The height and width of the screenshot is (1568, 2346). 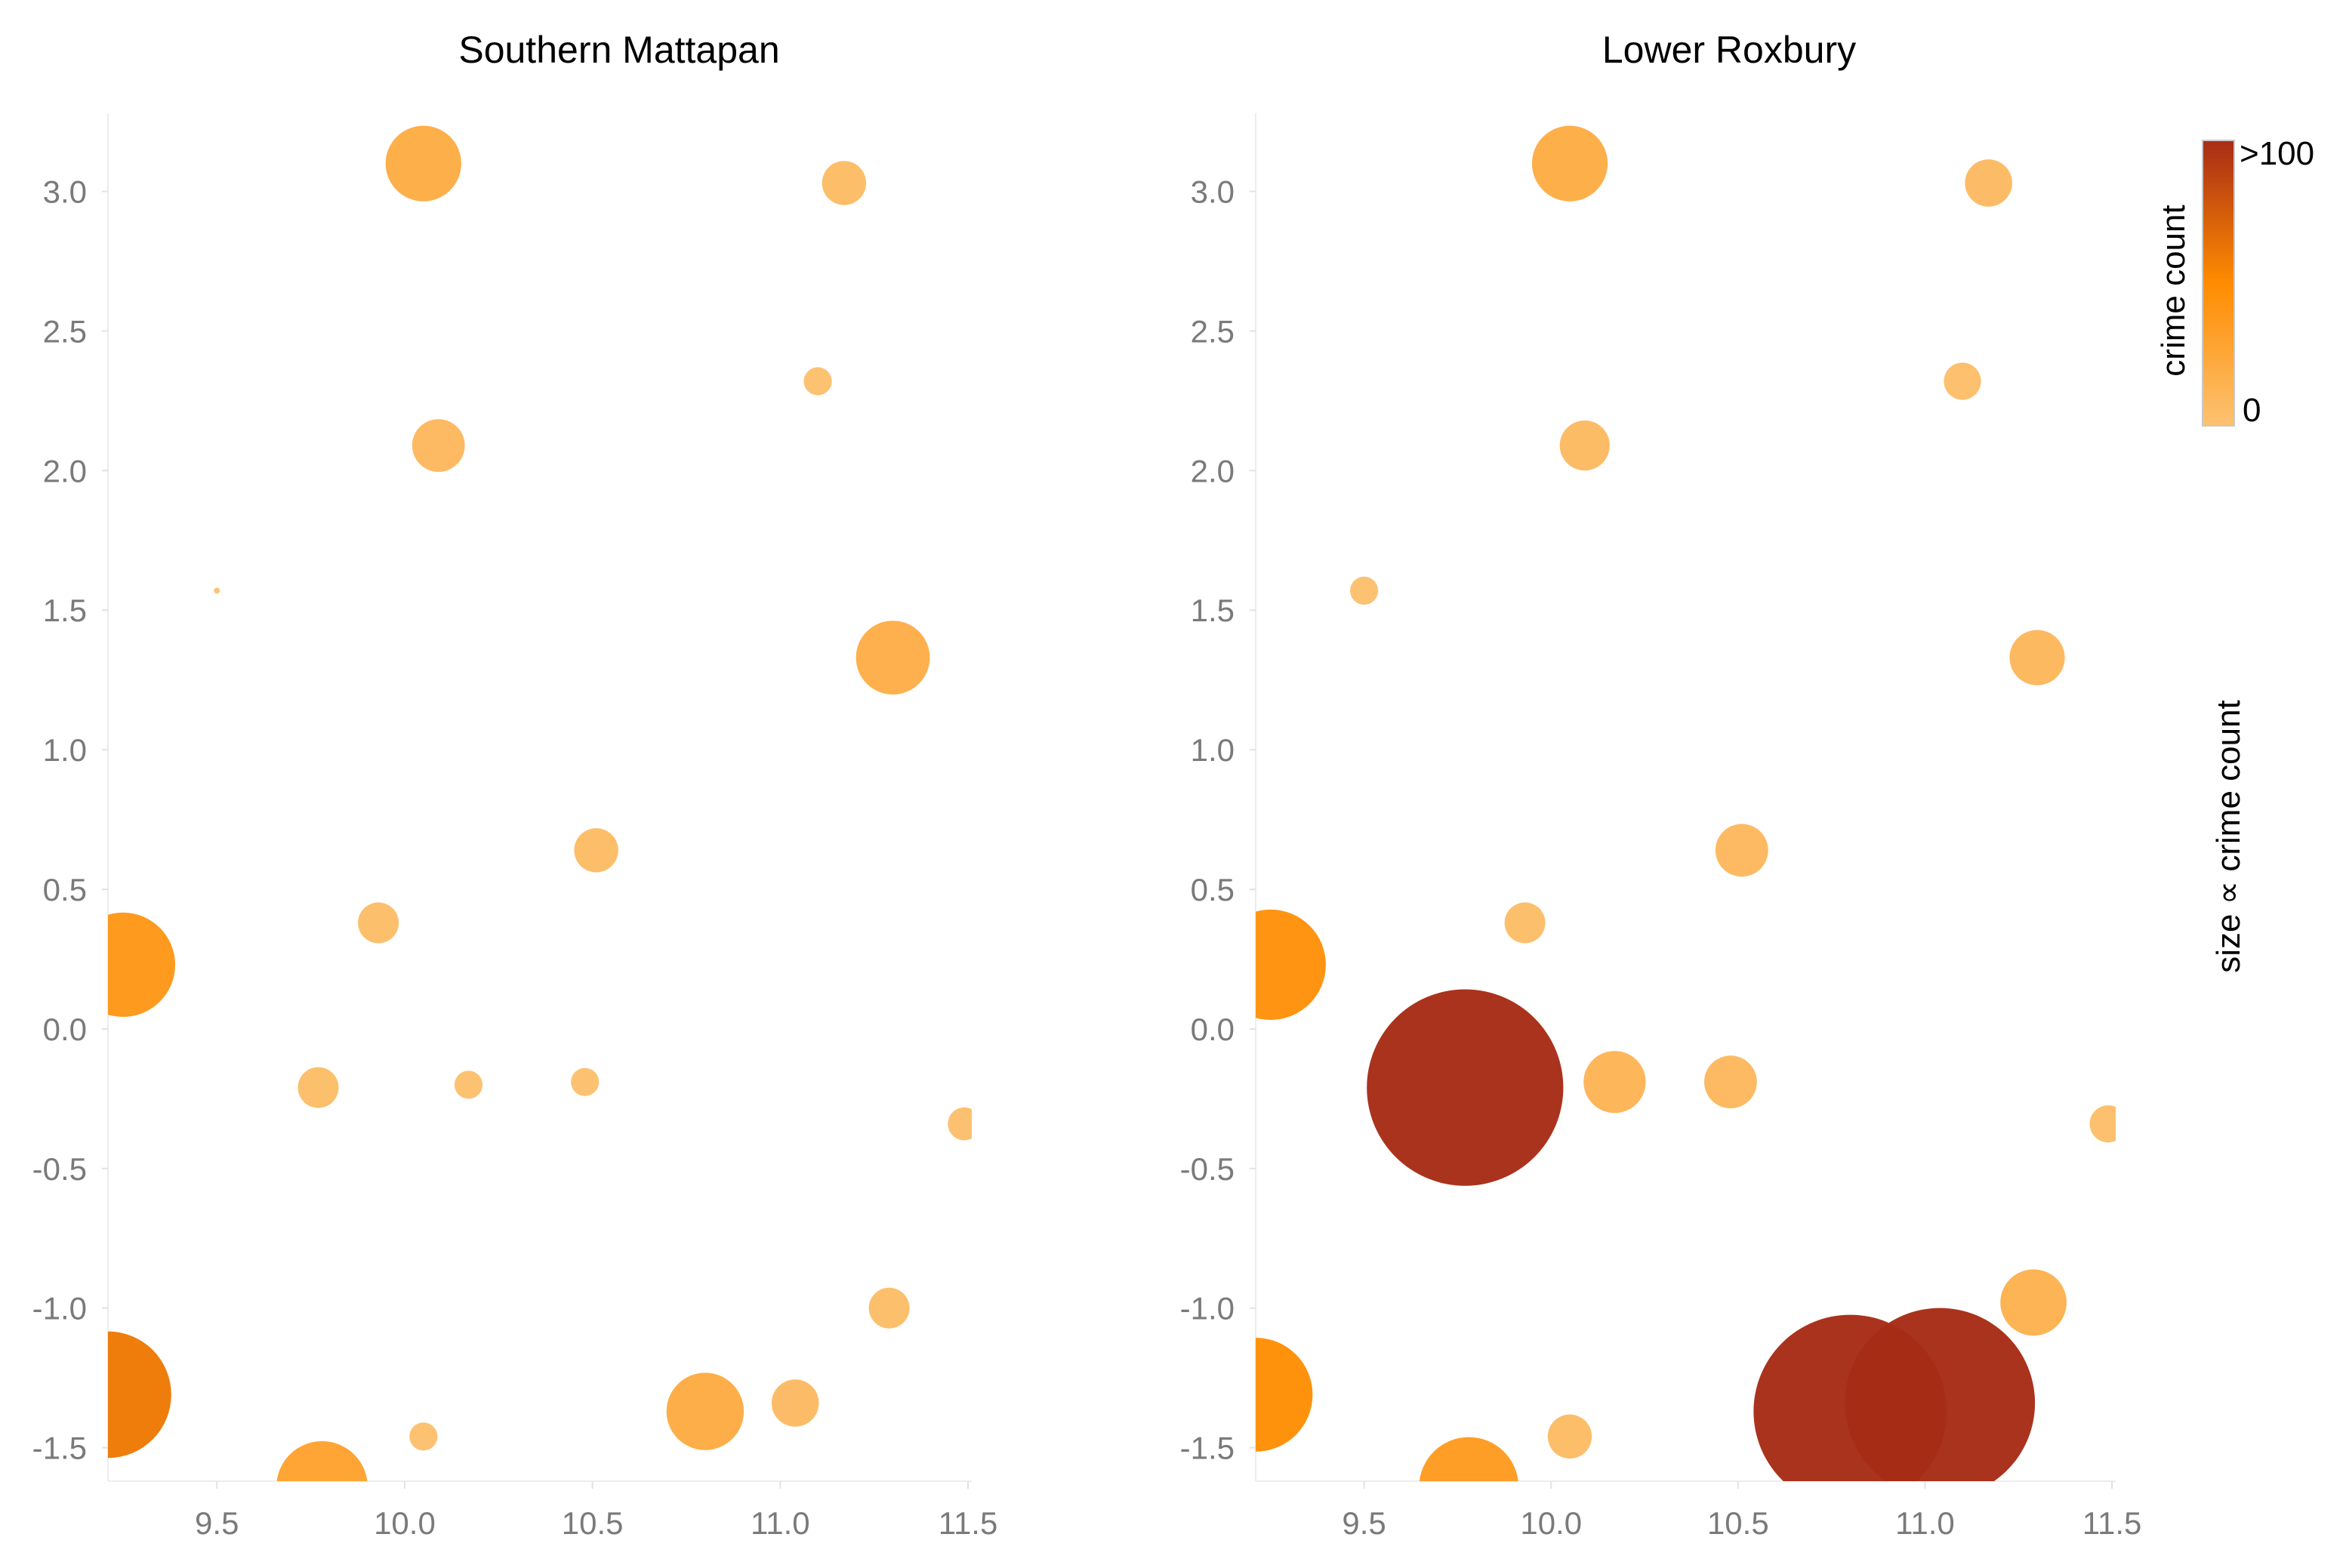 I want to click on chart-title: Lower Roxbury, so click(x=1729, y=50).